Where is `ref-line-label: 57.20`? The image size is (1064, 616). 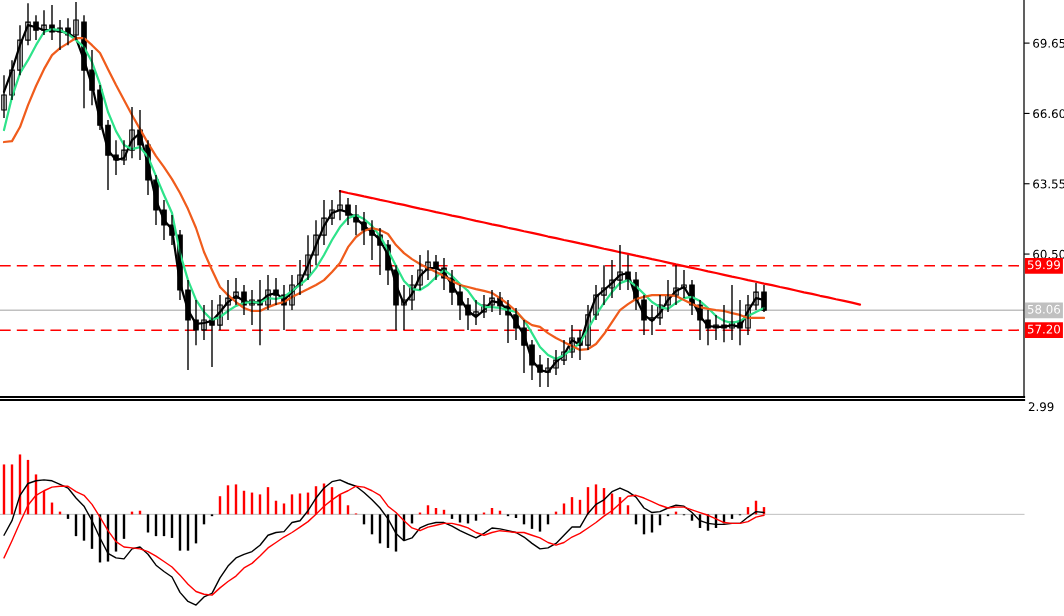 ref-line-label: 57.20 is located at coordinates (1044, 329).